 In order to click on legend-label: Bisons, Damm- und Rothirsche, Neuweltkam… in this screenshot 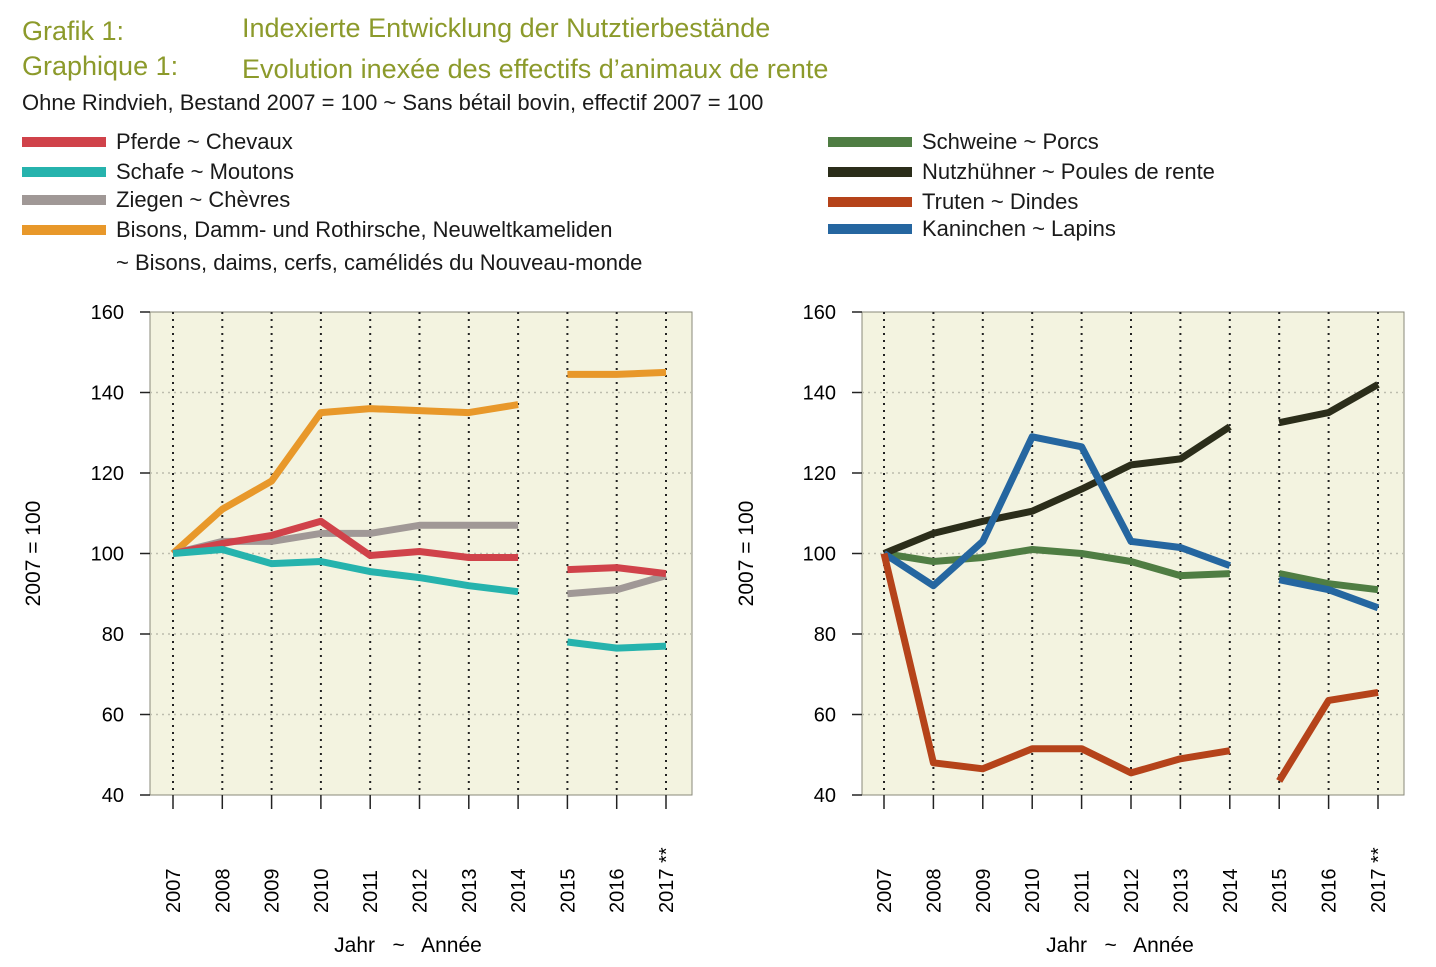, I will do `click(364, 229)`.